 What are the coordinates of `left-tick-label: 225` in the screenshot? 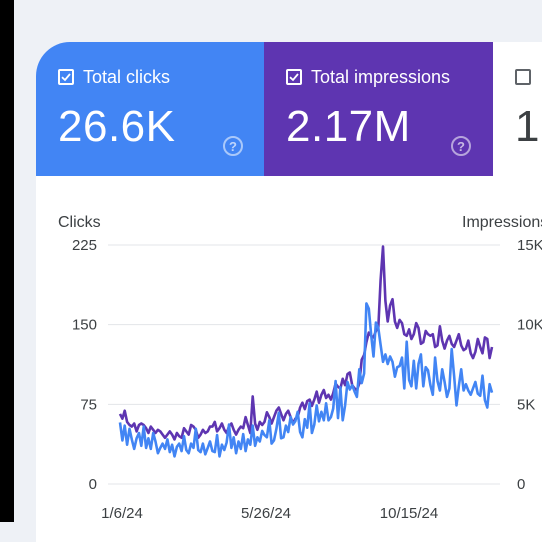 It's located at (84, 245).